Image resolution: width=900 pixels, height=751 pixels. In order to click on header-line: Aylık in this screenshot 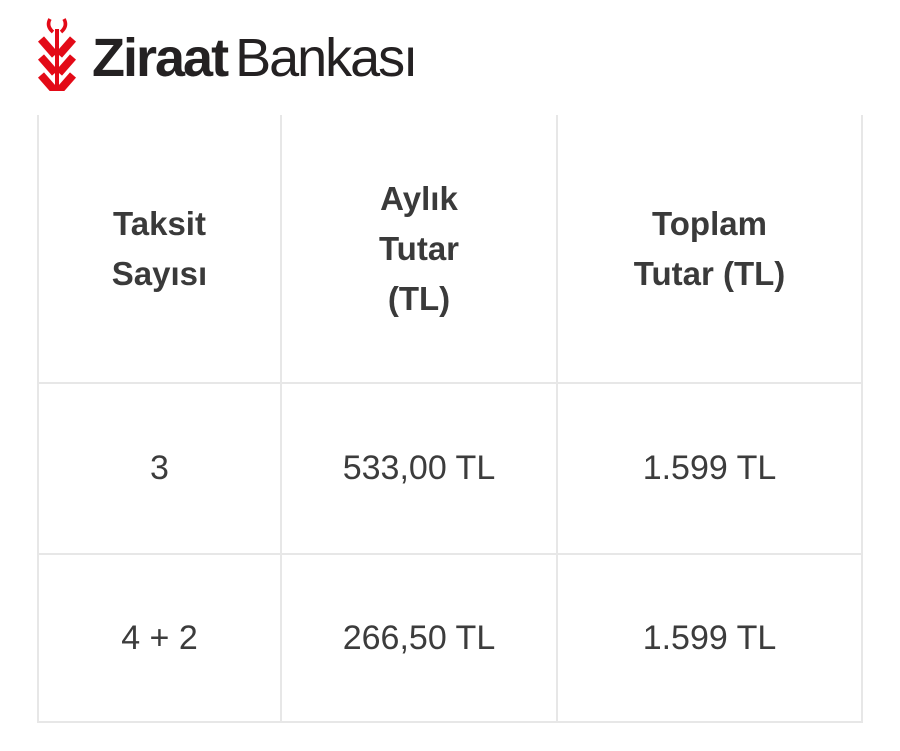, I will do `click(419, 198)`.